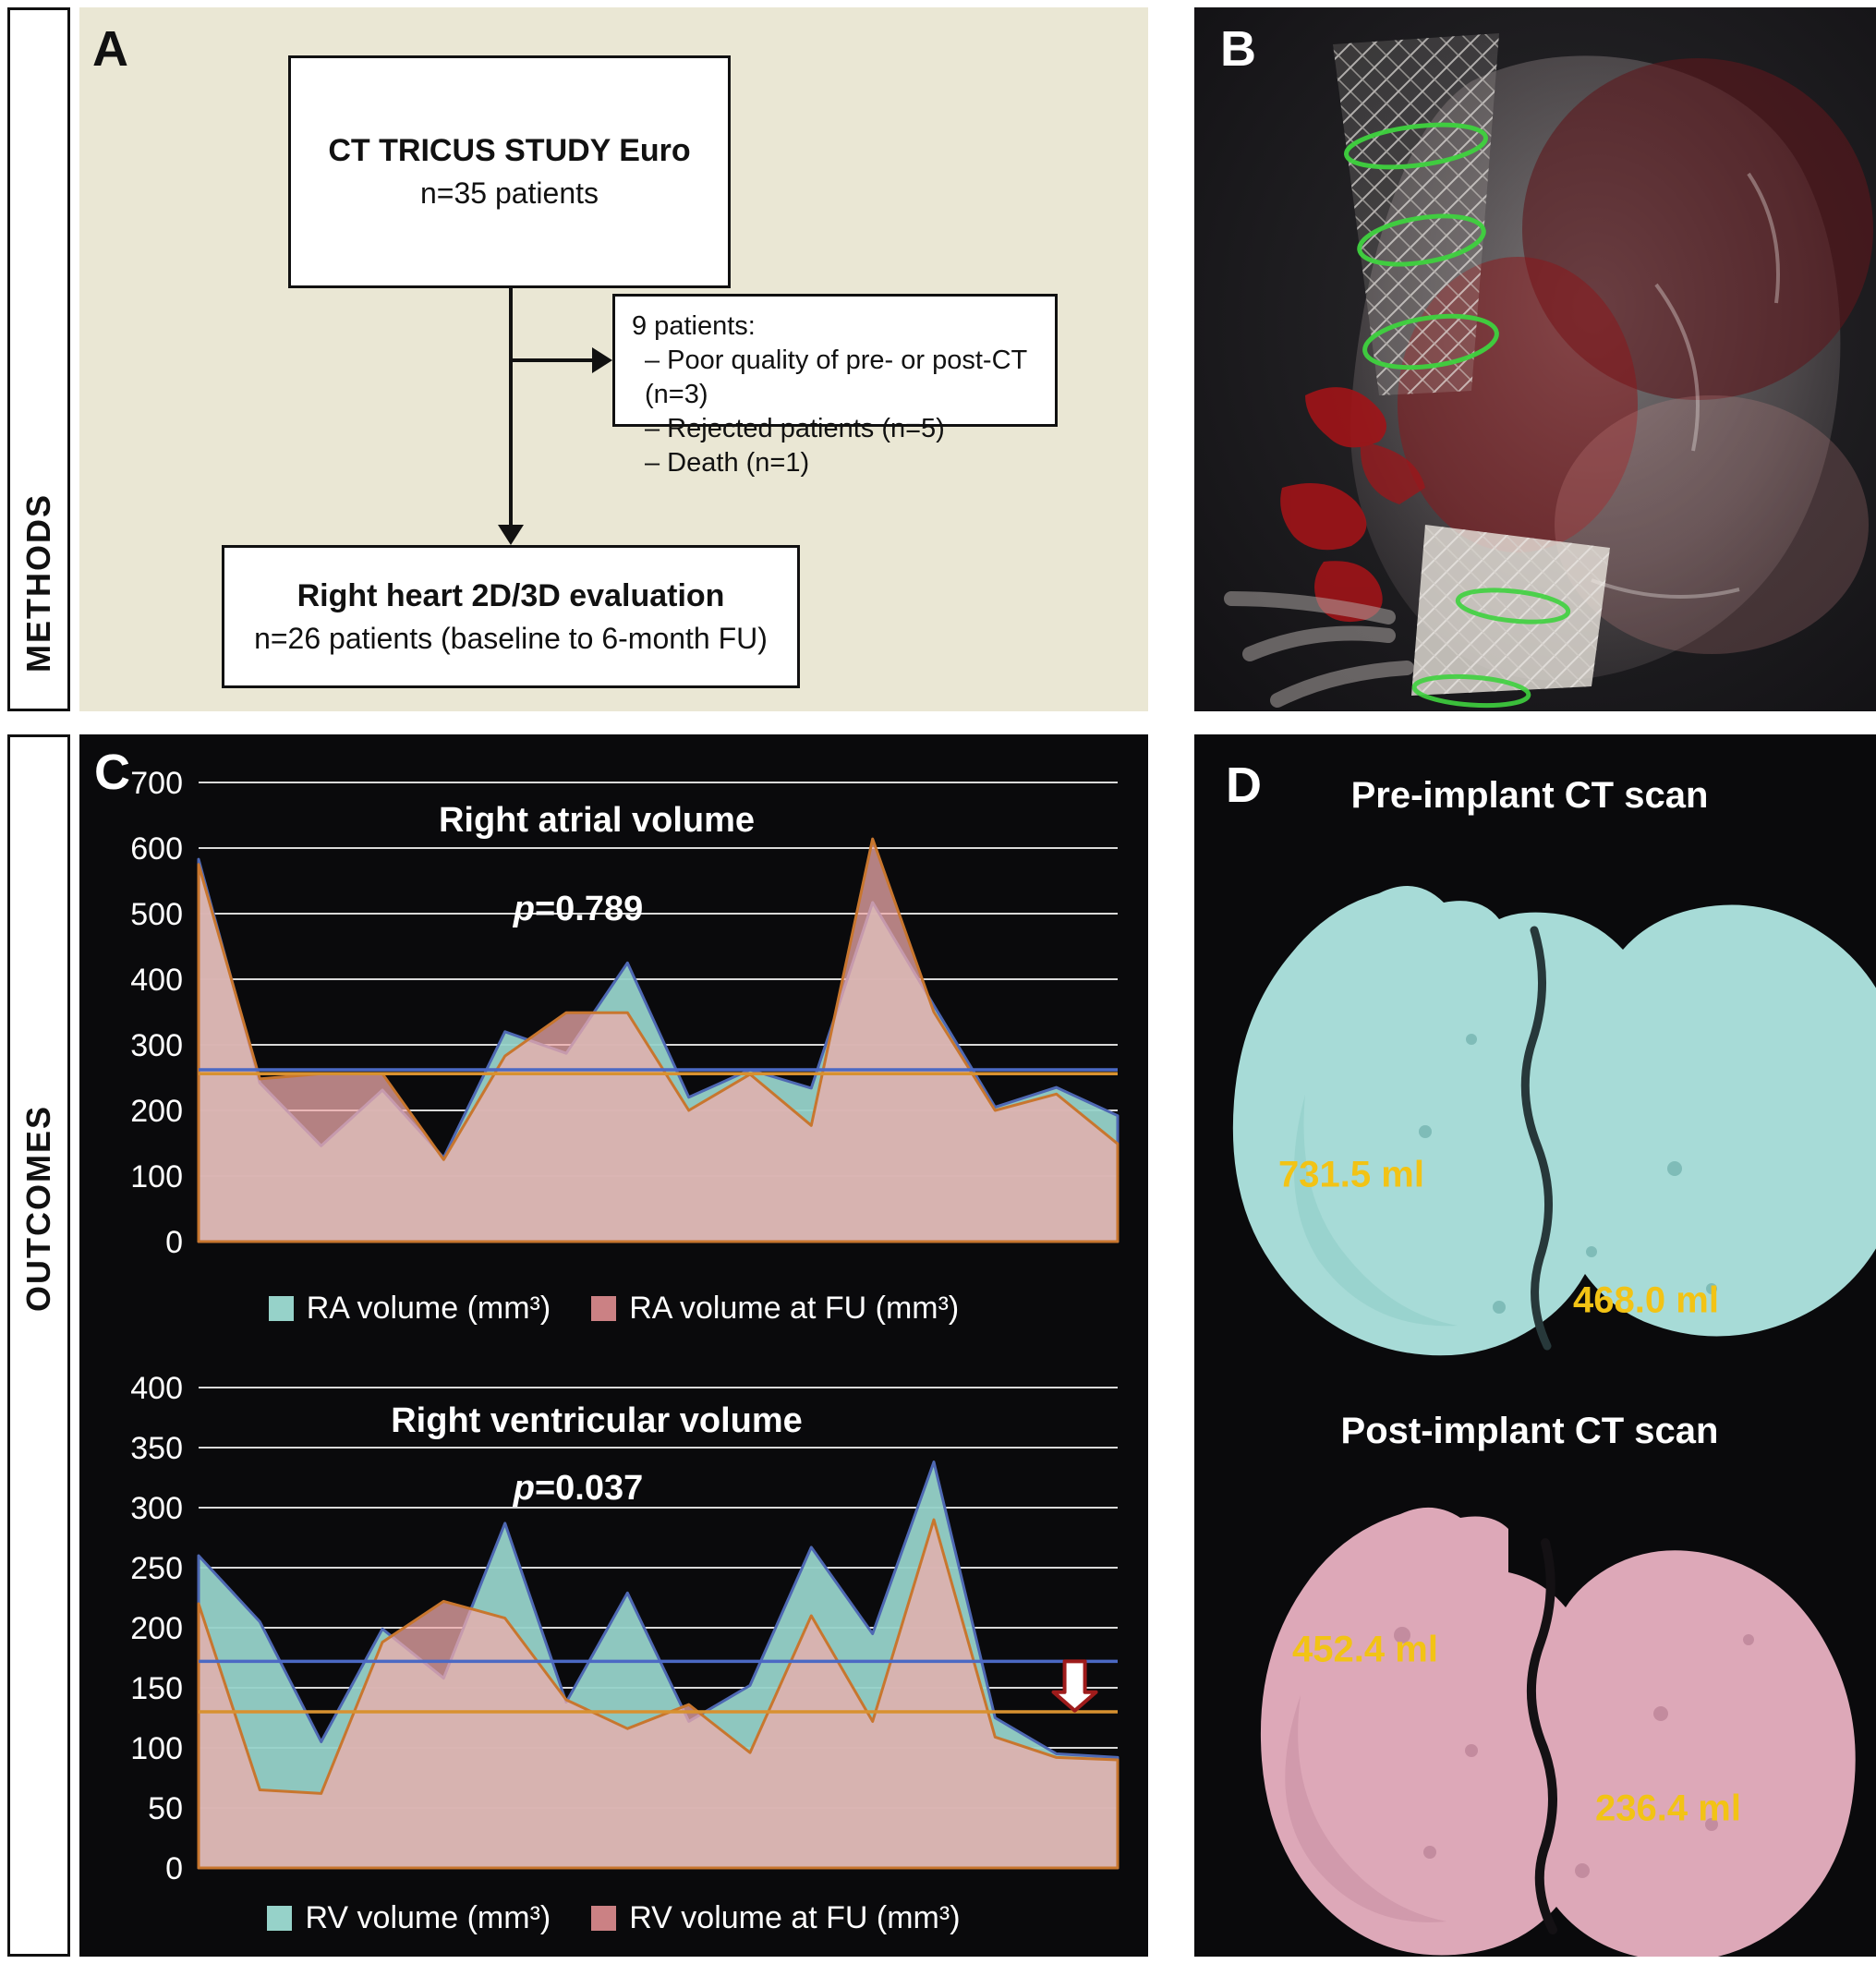  I want to click on pre-implant-render, so click(1554, 1121).